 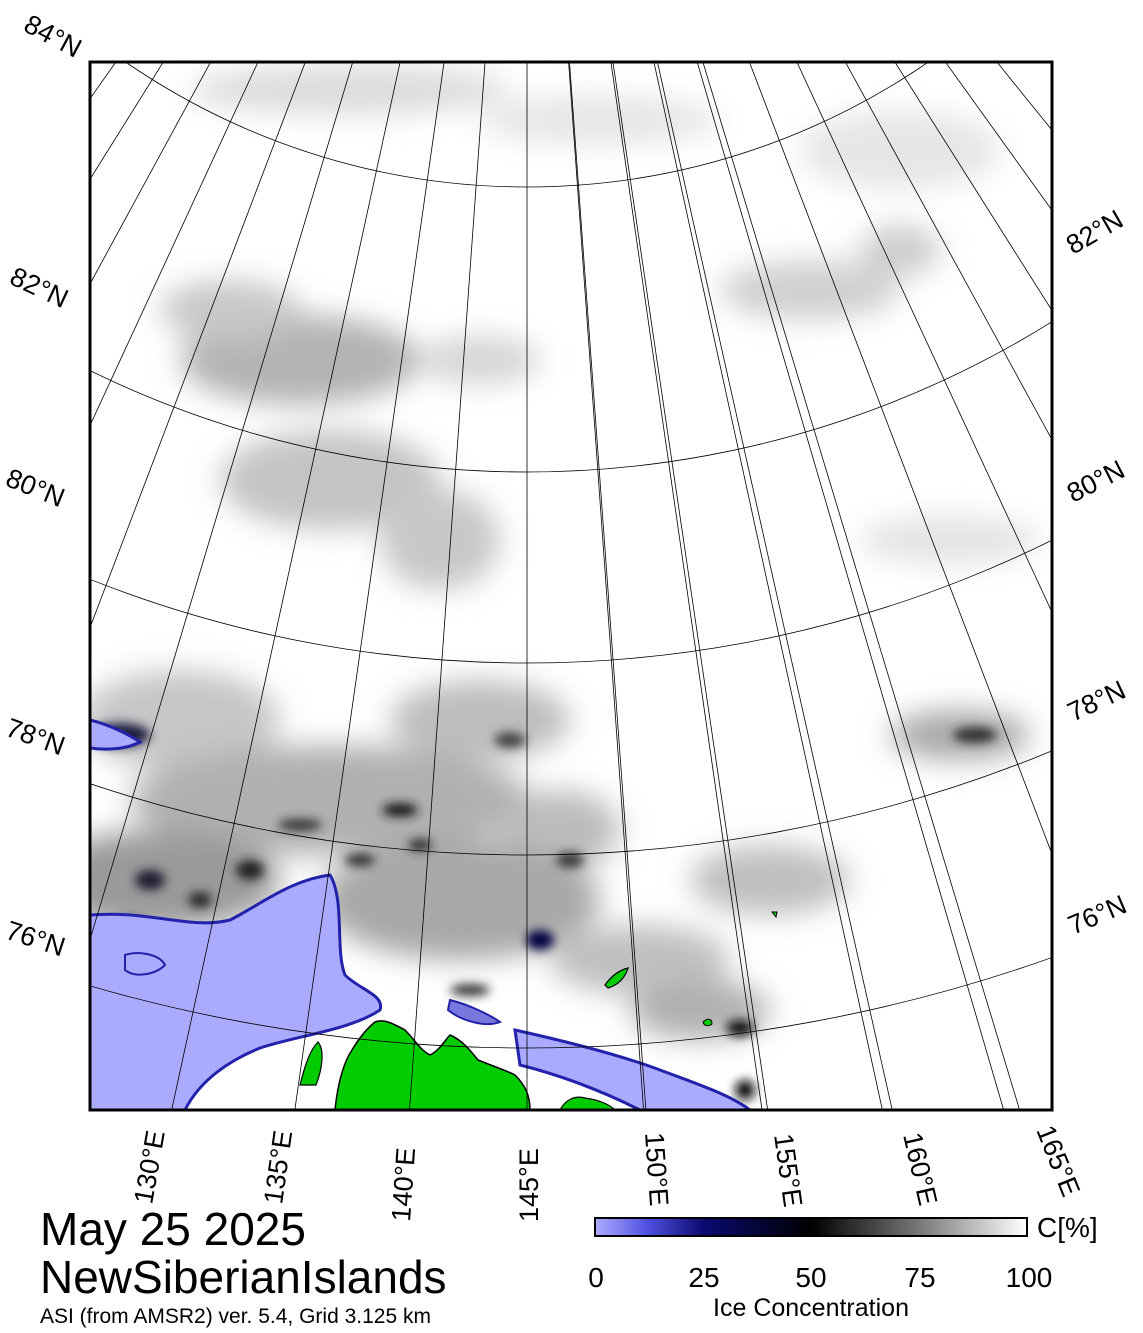 What do you see at coordinates (811, 1308) in the screenshot?
I see `colorbar-label: Ice Concentration` at bounding box center [811, 1308].